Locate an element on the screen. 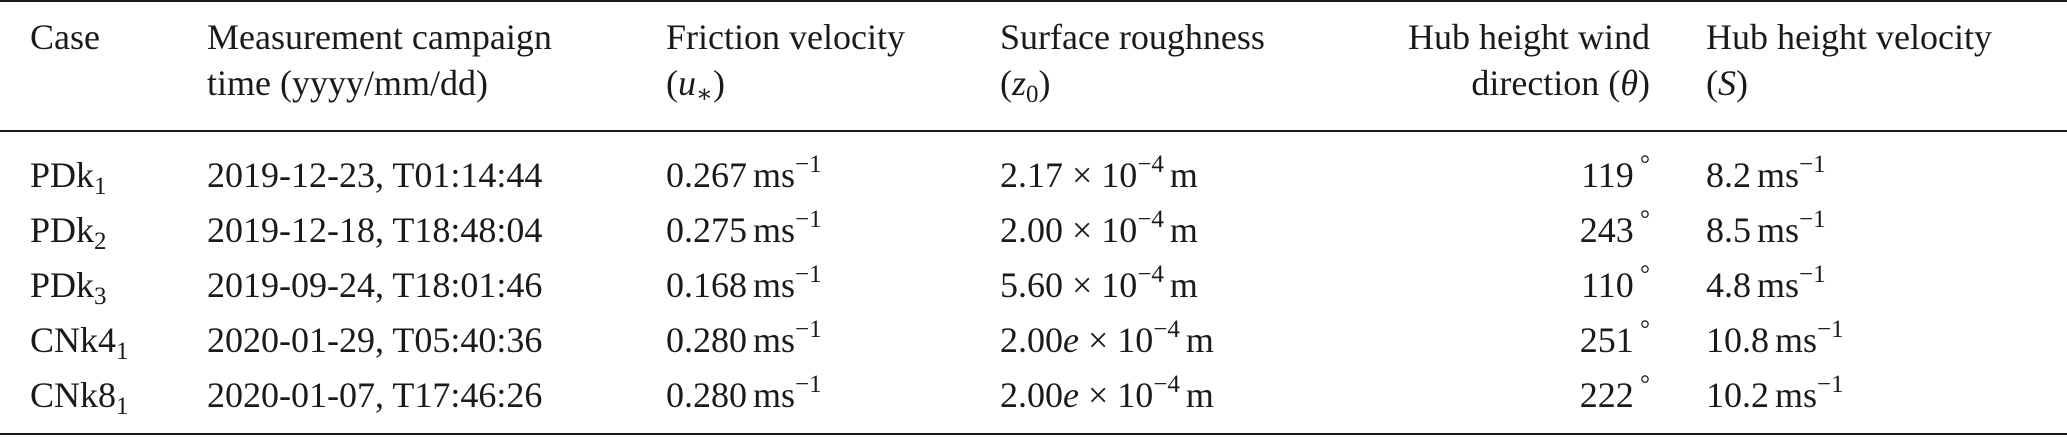 The height and width of the screenshot is (437, 2067). cell-case: CNk41 is located at coordinates (79, 340).